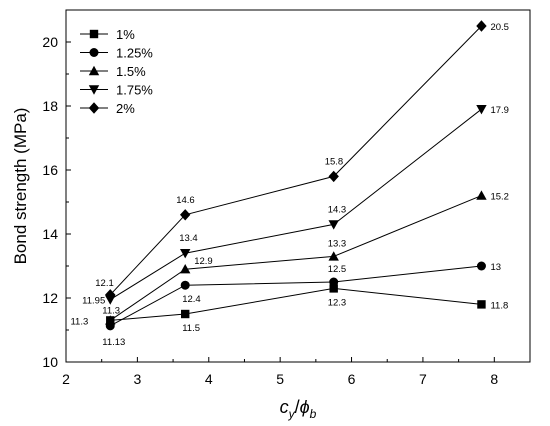 The width and height of the screenshot is (550, 426). I want to click on legend-label: 1.5%, so click(131, 71).